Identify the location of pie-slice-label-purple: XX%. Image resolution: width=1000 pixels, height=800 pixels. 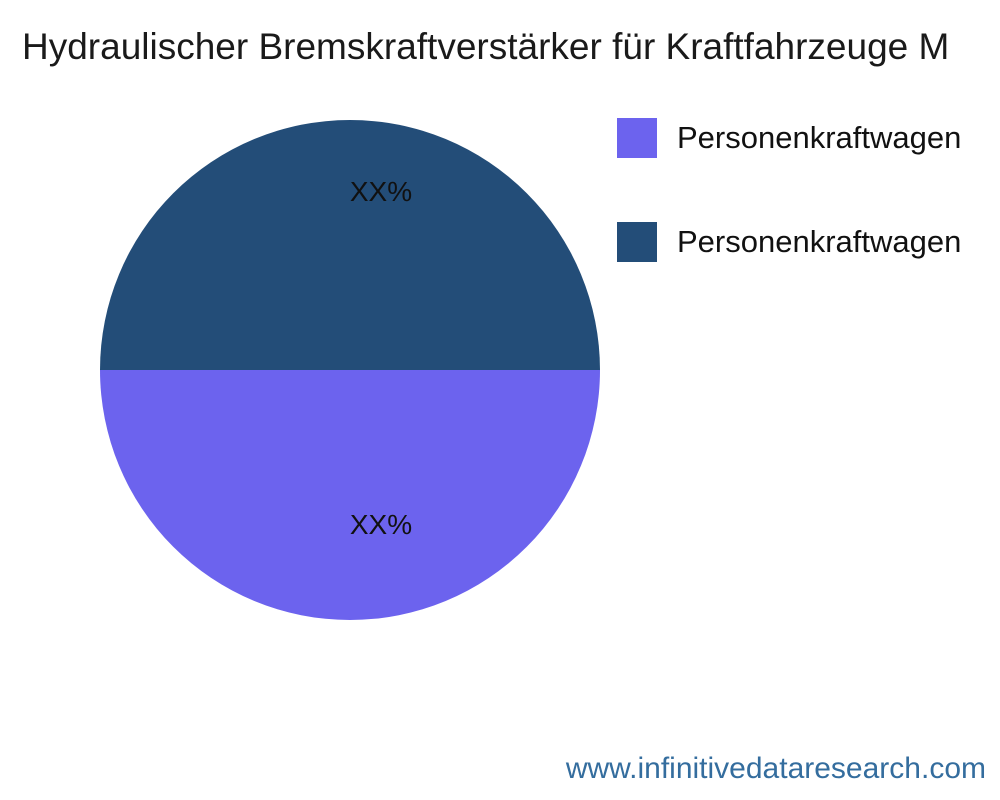
(381, 524).